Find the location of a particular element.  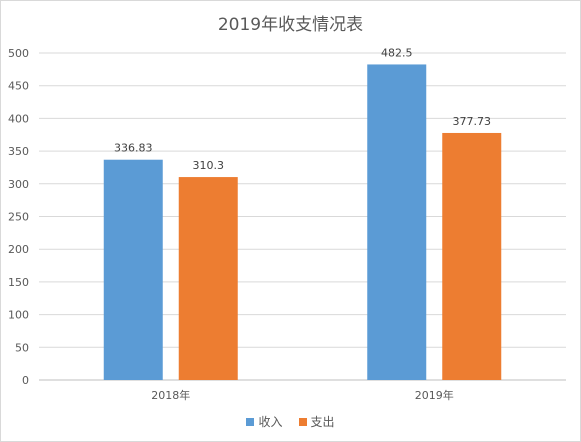

legend-item-expense: 支出 is located at coordinates (316, 421).